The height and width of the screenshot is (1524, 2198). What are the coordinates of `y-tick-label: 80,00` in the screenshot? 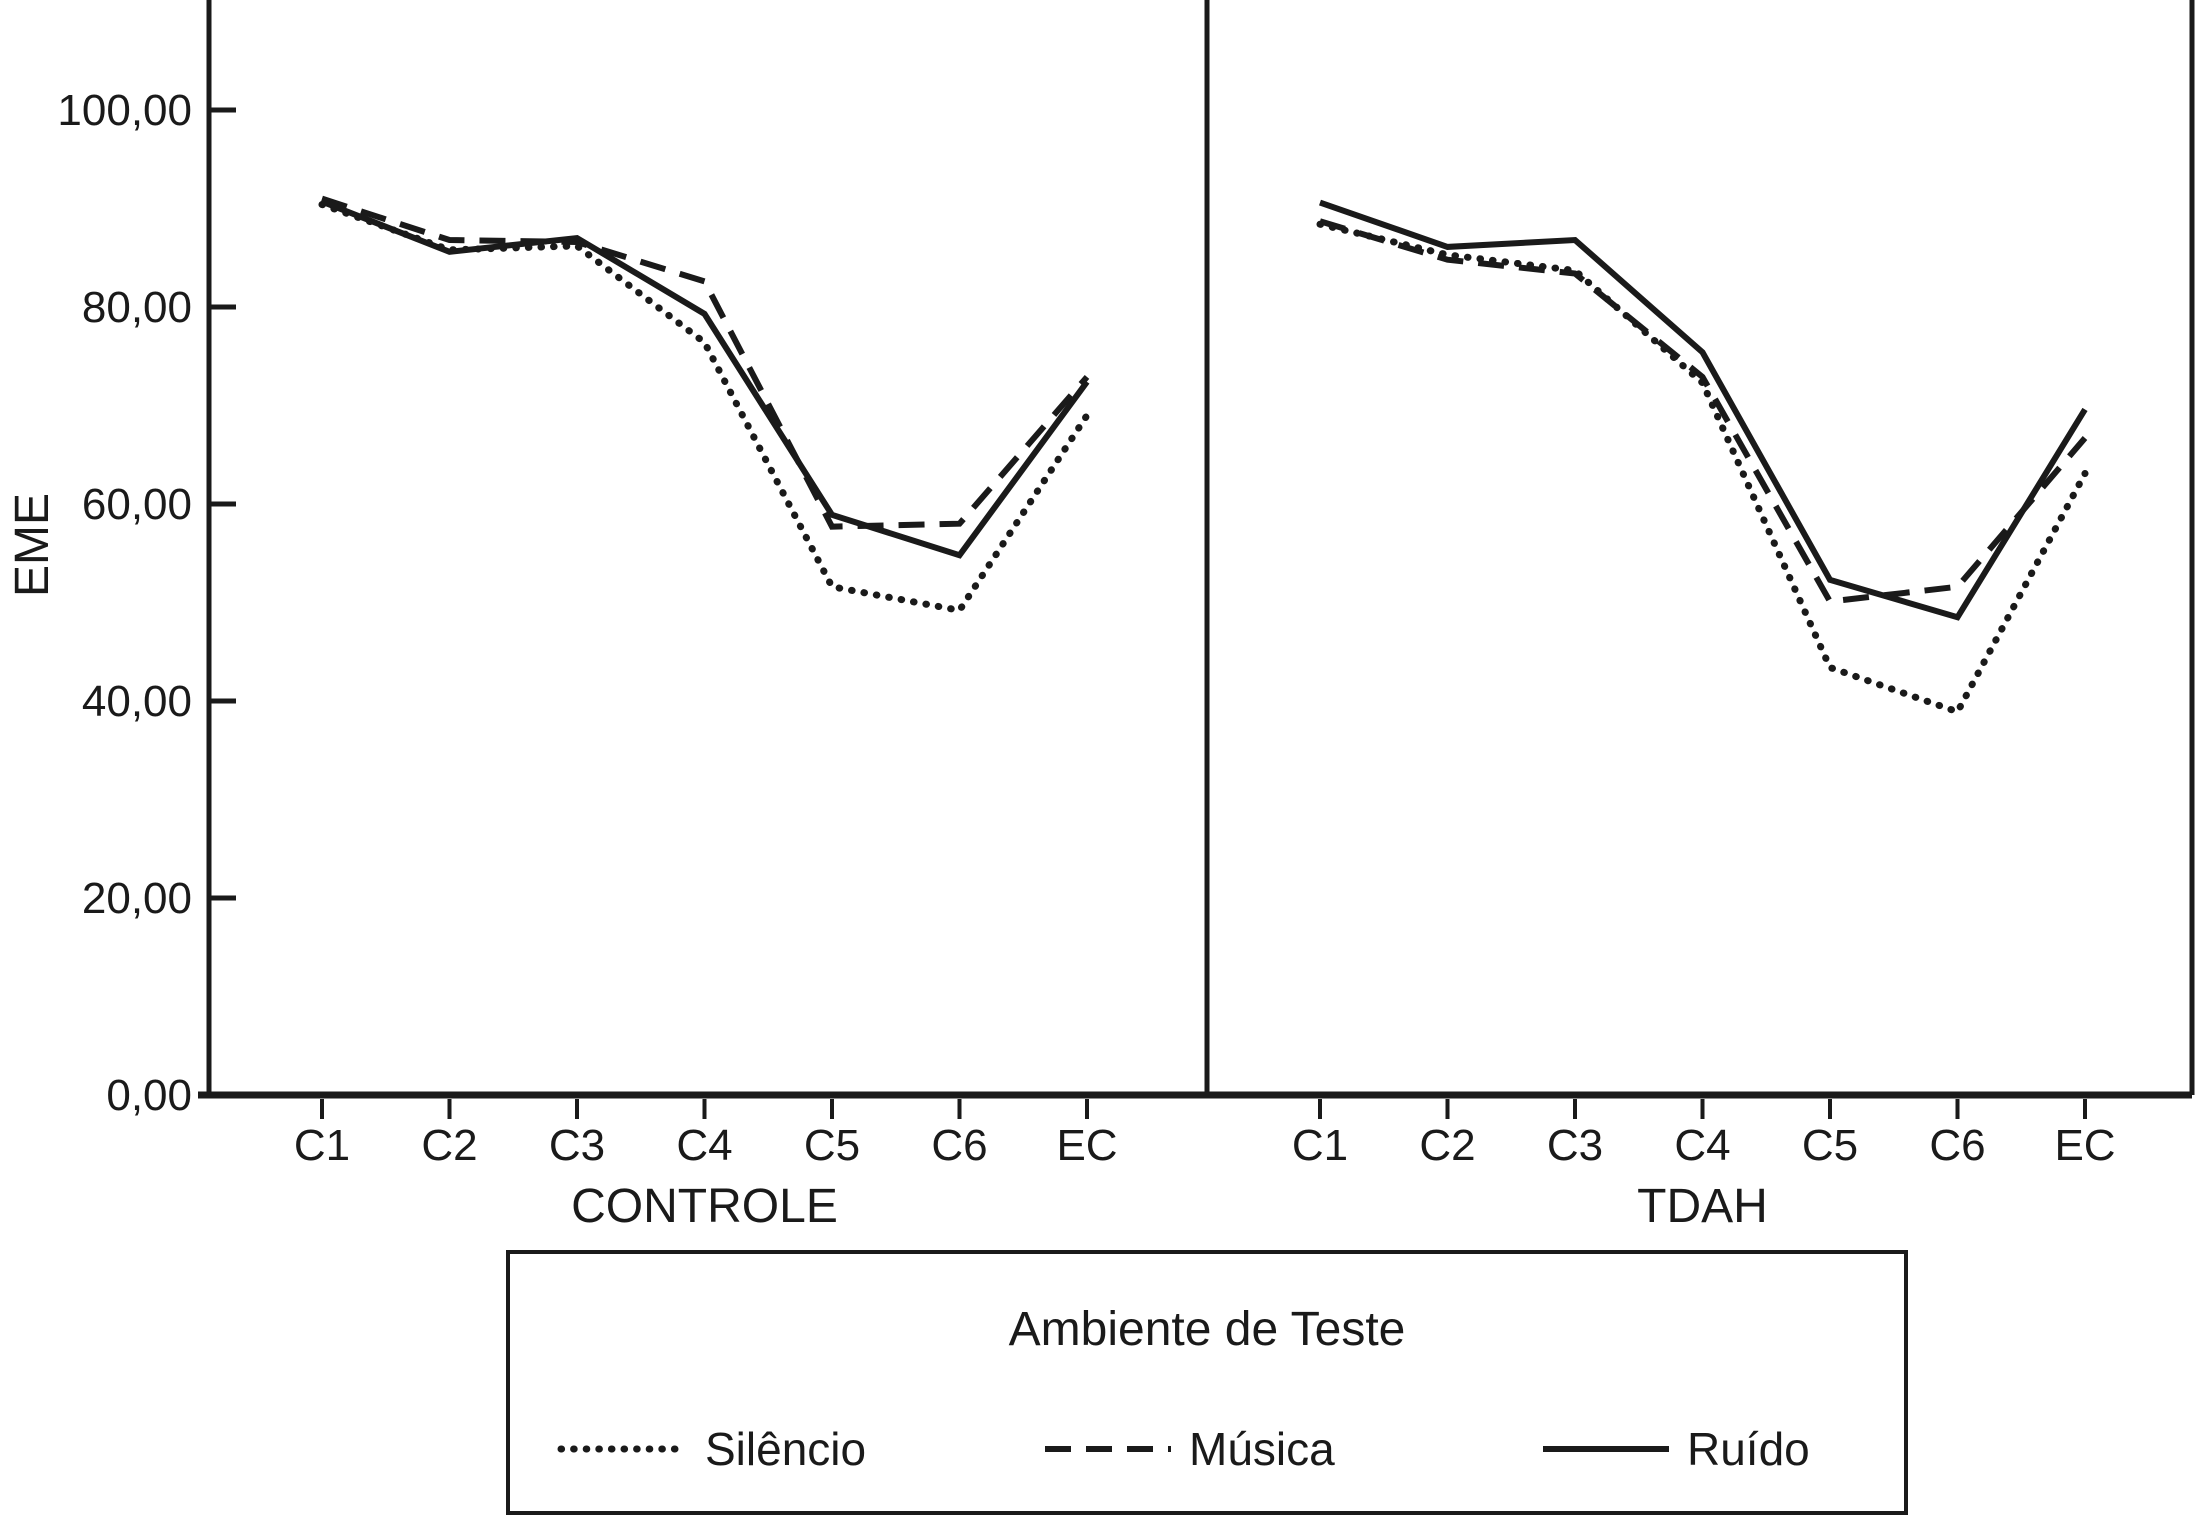 It's located at (137, 307).